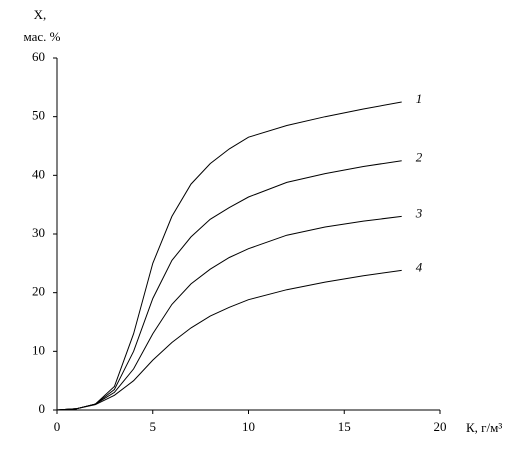 The height and width of the screenshot is (450, 523). I want to click on y-tick-label: 30, so click(38, 232).